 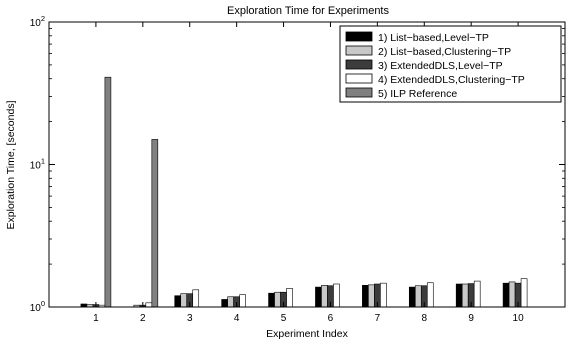 I want to click on legend-label: 4) ExtendedDLS,Clustering−TP, so click(x=451, y=80).